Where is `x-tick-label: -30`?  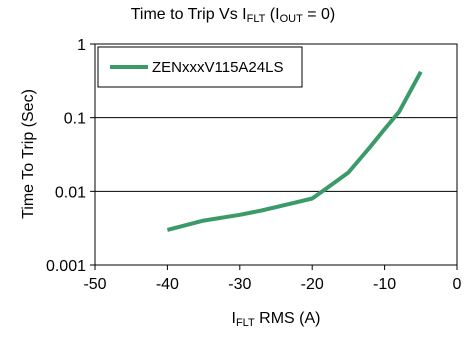 x-tick-label: -30 is located at coordinates (239, 284).